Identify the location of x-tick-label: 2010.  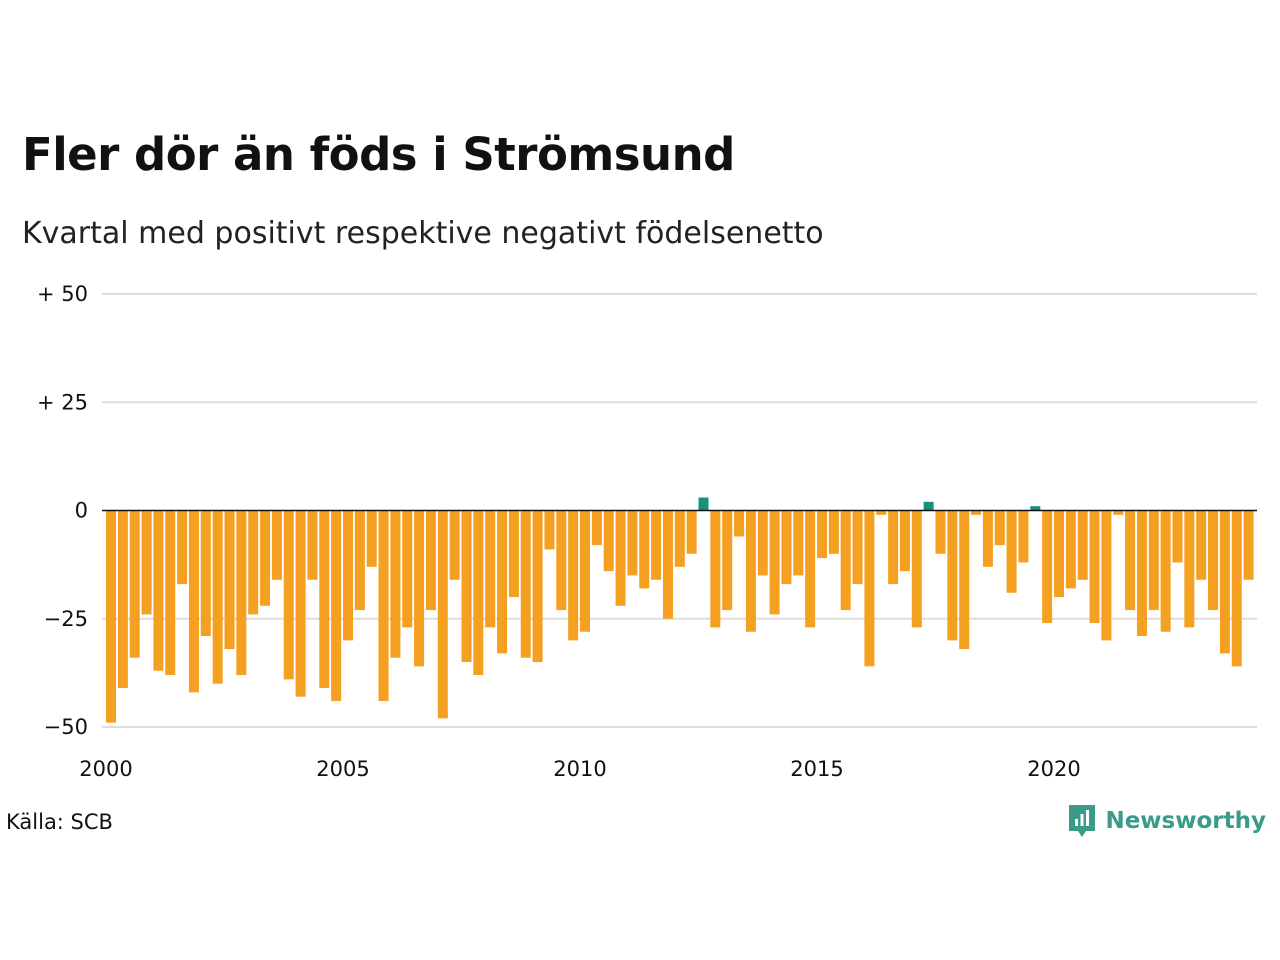
(579, 769).